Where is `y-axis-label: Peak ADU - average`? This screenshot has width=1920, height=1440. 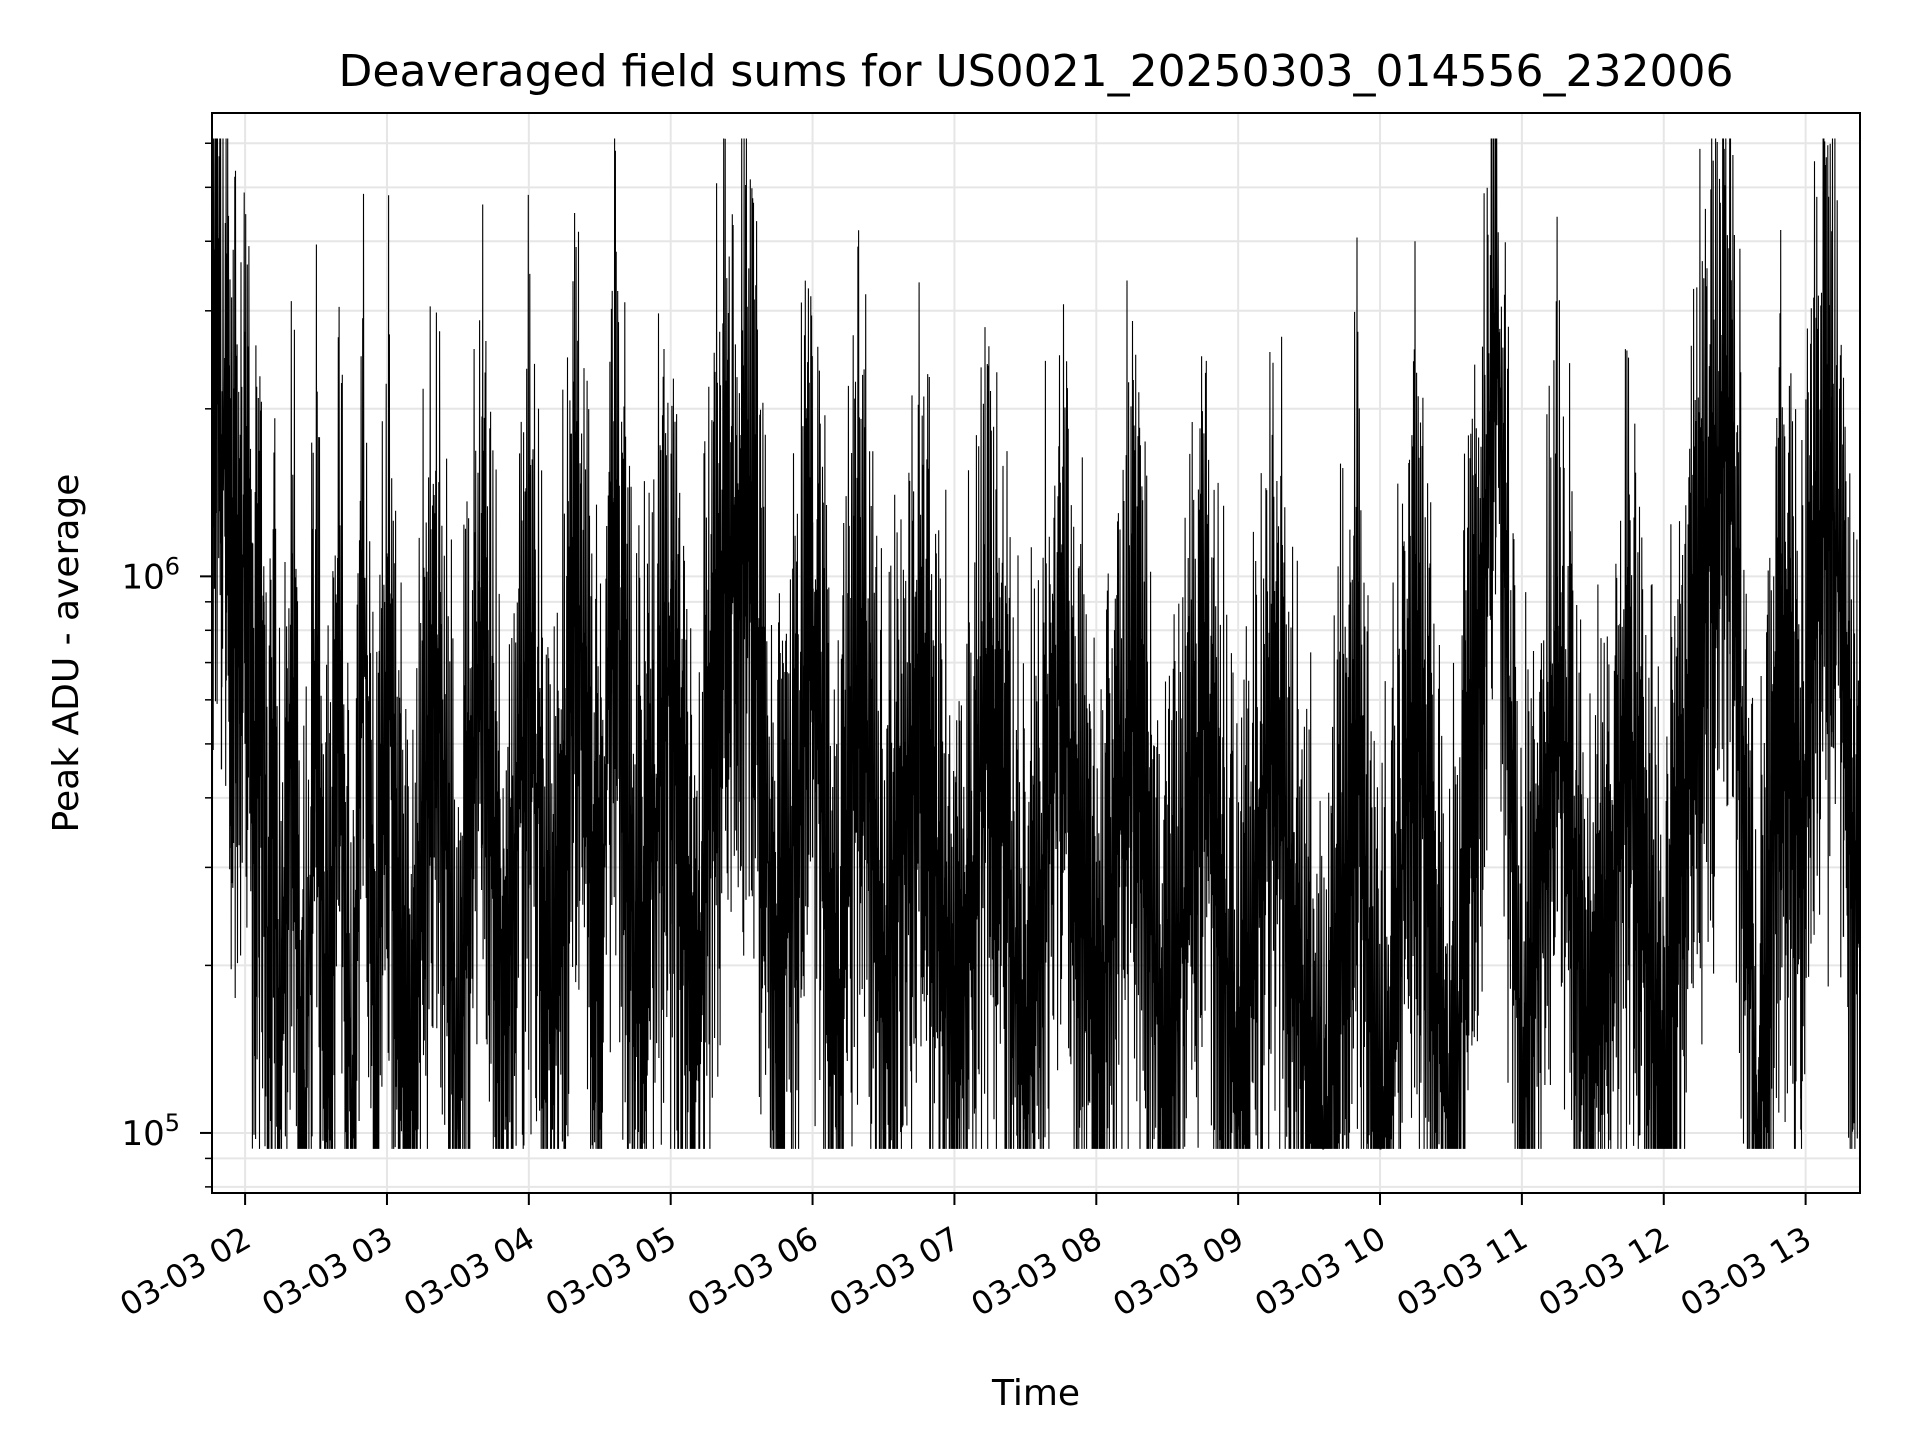 y-axis-label: Peak ADU - average is located at coordinates (66, 653).